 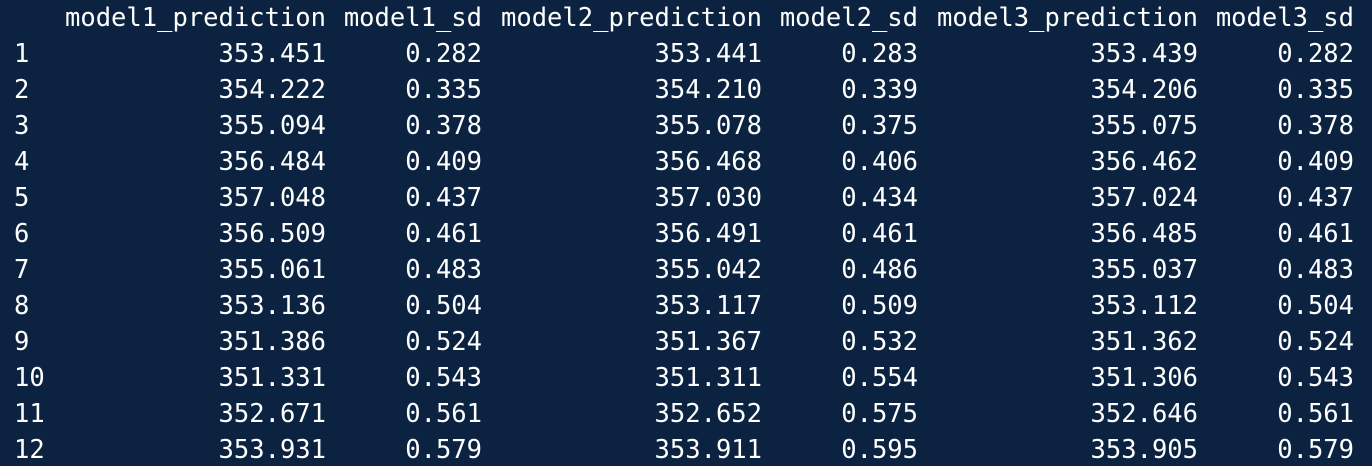 I want to click on model1-sd-value: 0.437, so click(x=443, y=198).